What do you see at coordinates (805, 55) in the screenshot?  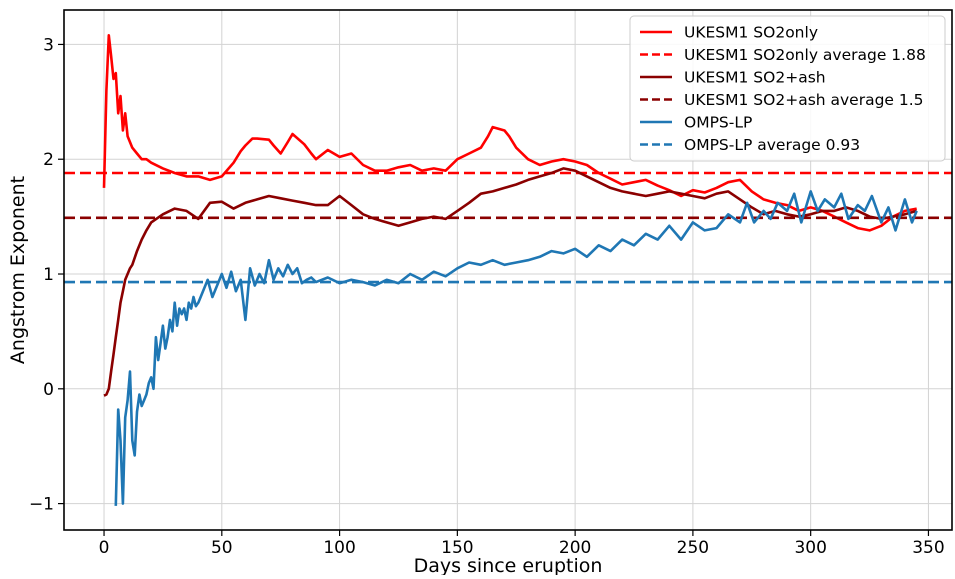 I see `legend-label: UKESM1 SO2only average 1.88` at bounding box center [805, 55].